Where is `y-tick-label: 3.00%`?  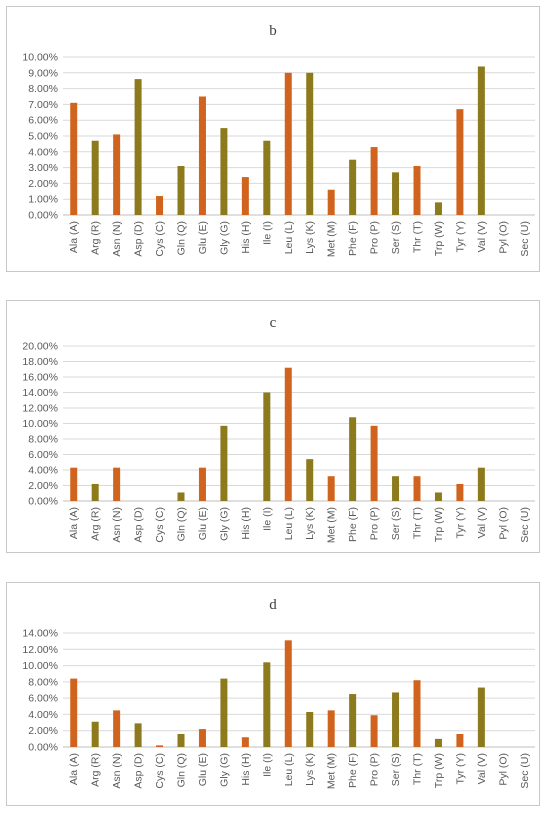 y-tick-label: 3.00% is located at coordinates (43, 168).